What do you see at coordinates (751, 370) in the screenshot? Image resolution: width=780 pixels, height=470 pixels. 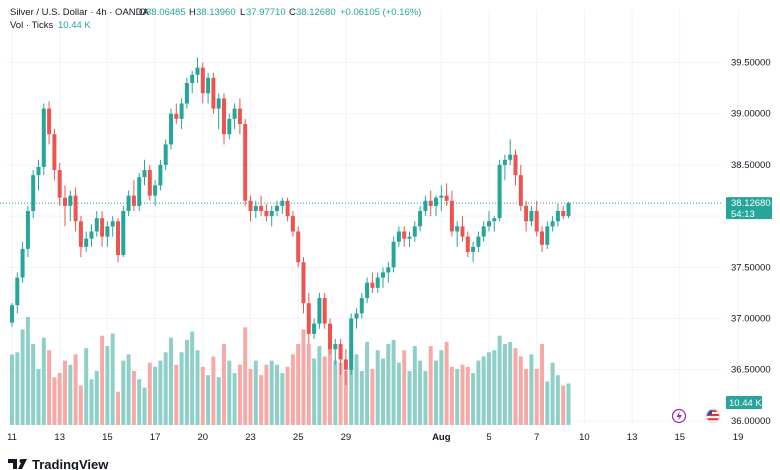 I see `price-tick-label: 36.50000` at bounding box center [751, 370].